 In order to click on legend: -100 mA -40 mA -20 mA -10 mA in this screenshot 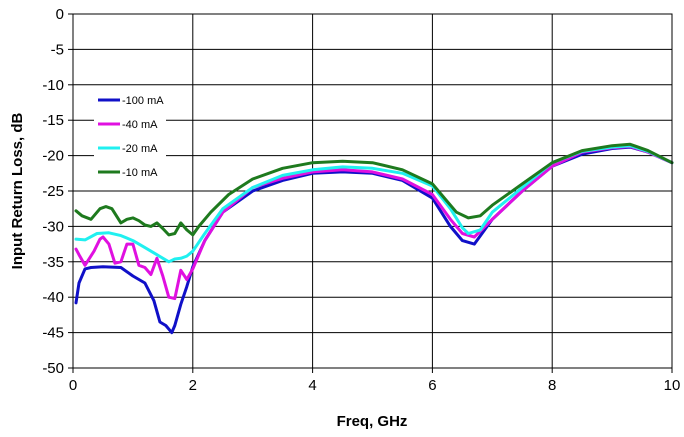, I will do `click(130, 137)`.